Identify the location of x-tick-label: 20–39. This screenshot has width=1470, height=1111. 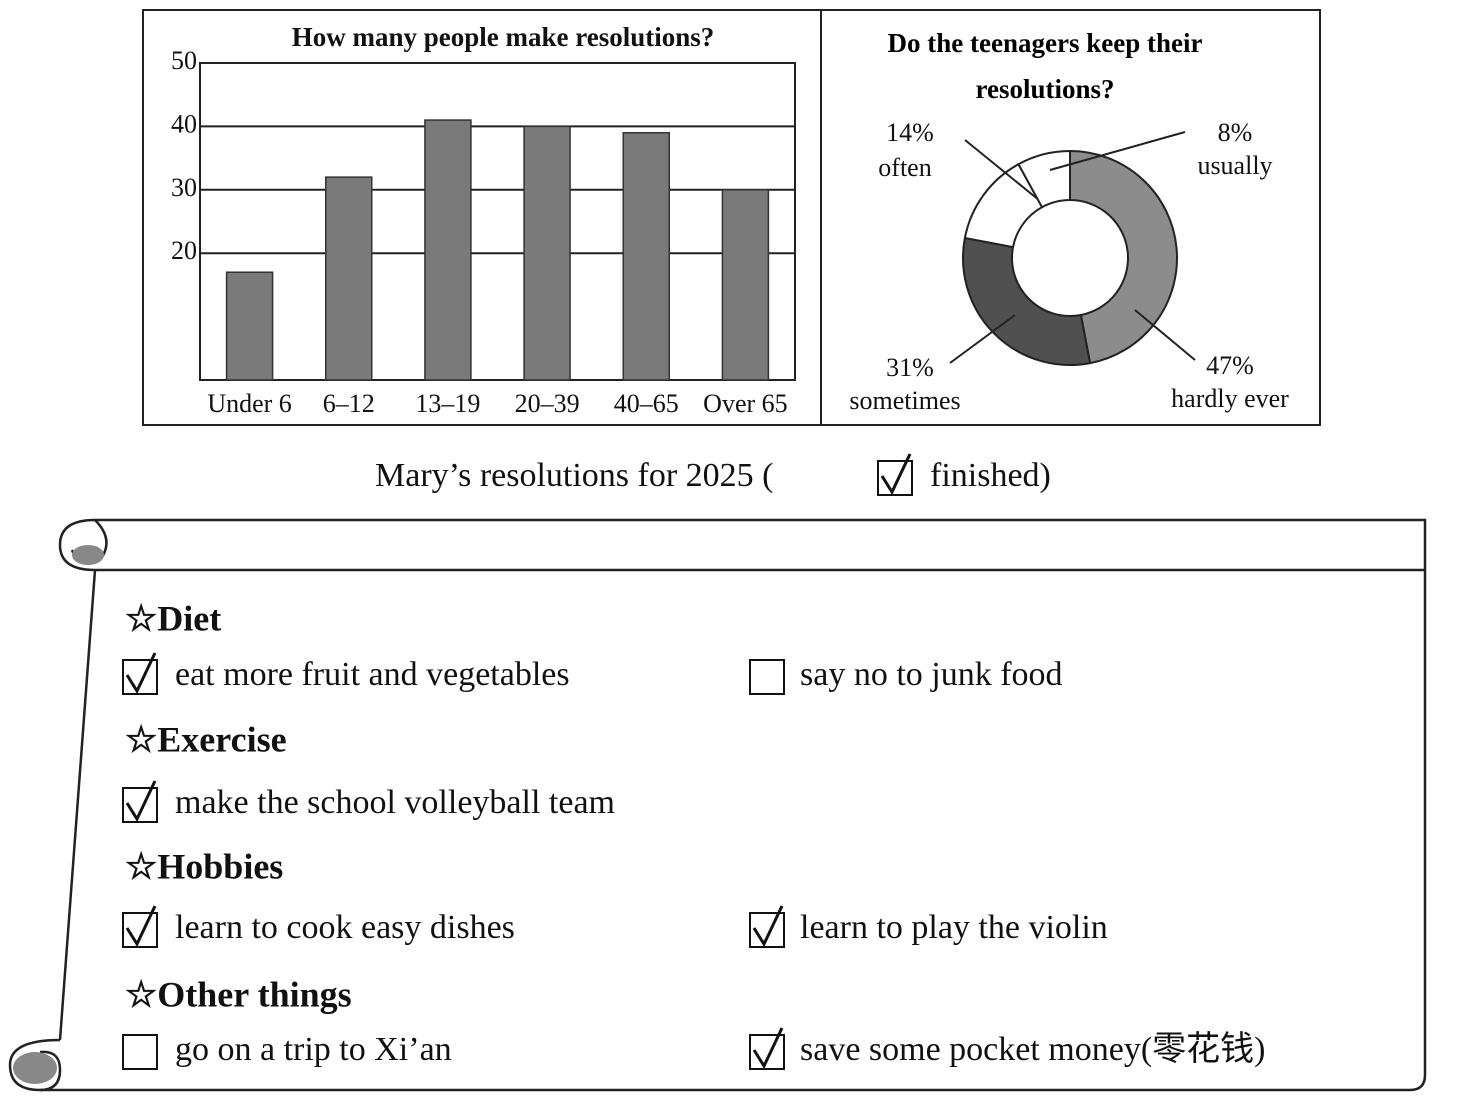
(547, 403).